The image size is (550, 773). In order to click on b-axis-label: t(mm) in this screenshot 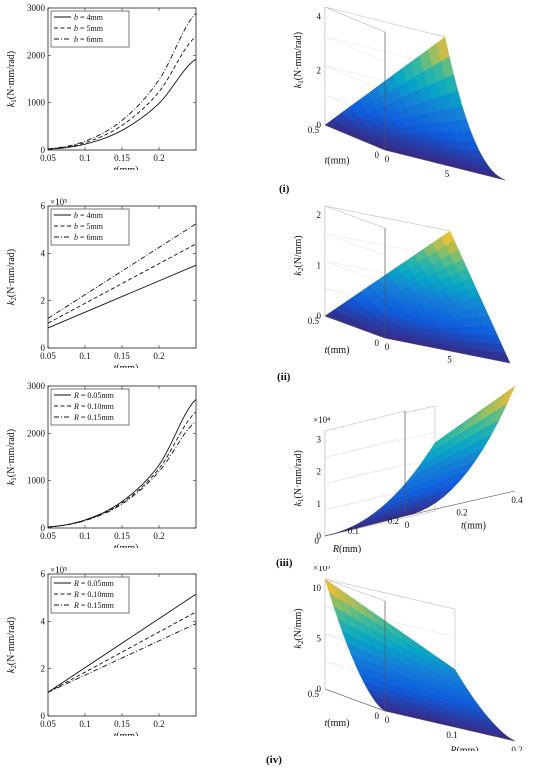, I will do `click(473, 525)`.